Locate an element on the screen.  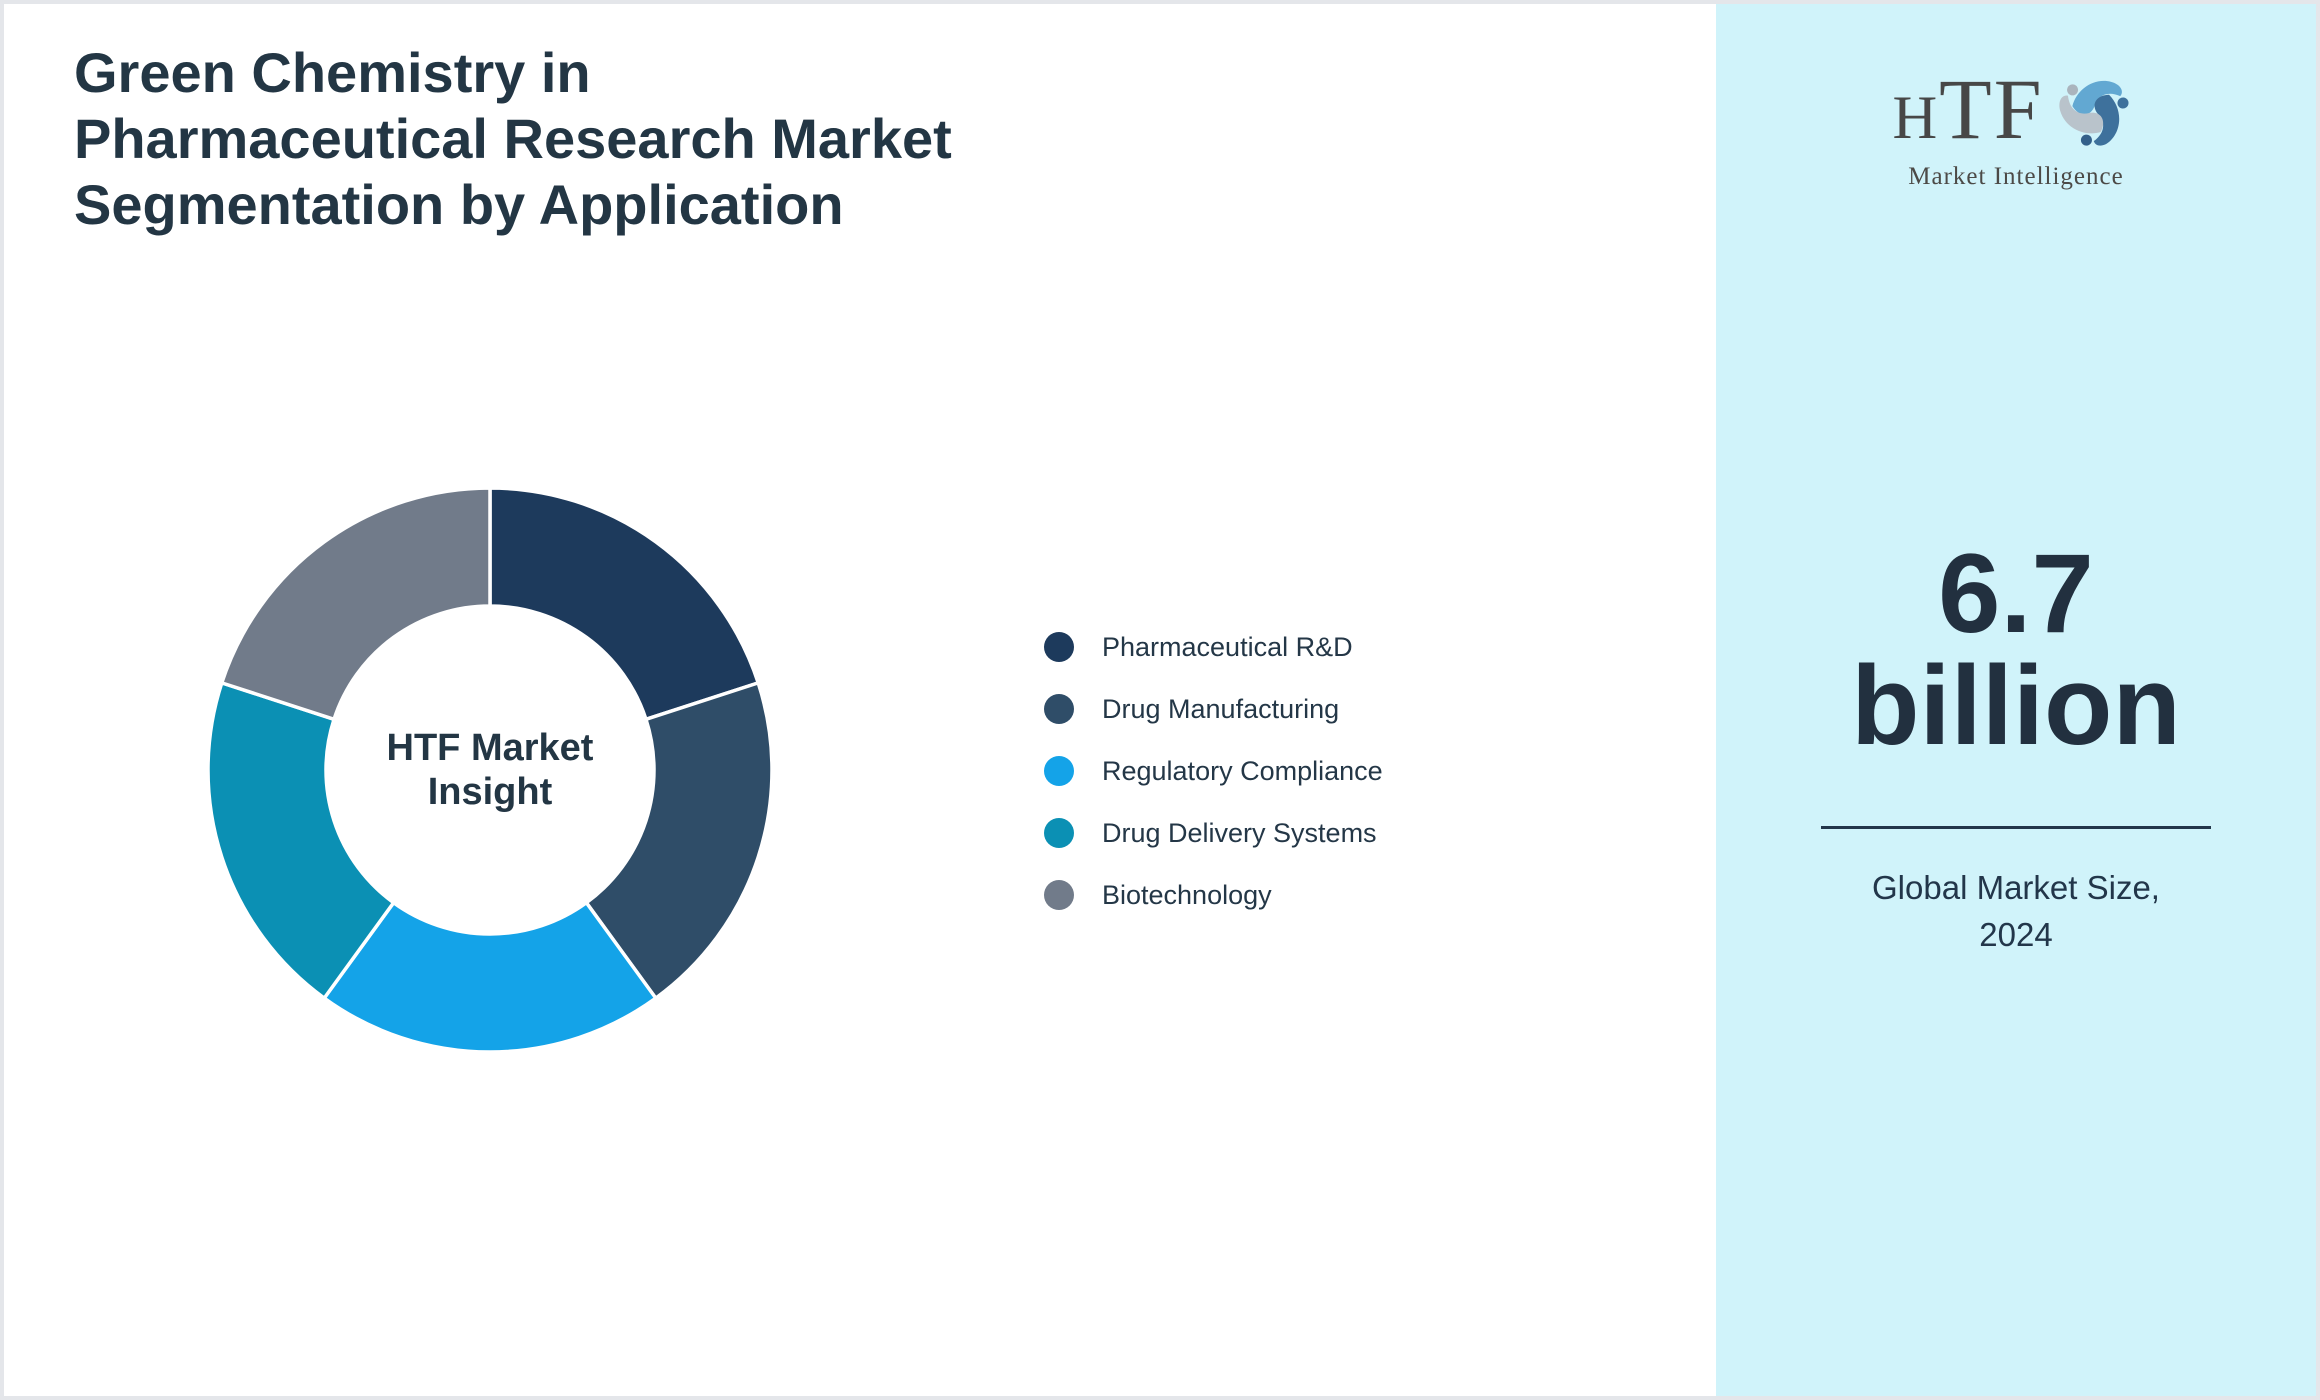
market-size-caption: Global Market Size, 2024 is located at coordinates (2016, 911).